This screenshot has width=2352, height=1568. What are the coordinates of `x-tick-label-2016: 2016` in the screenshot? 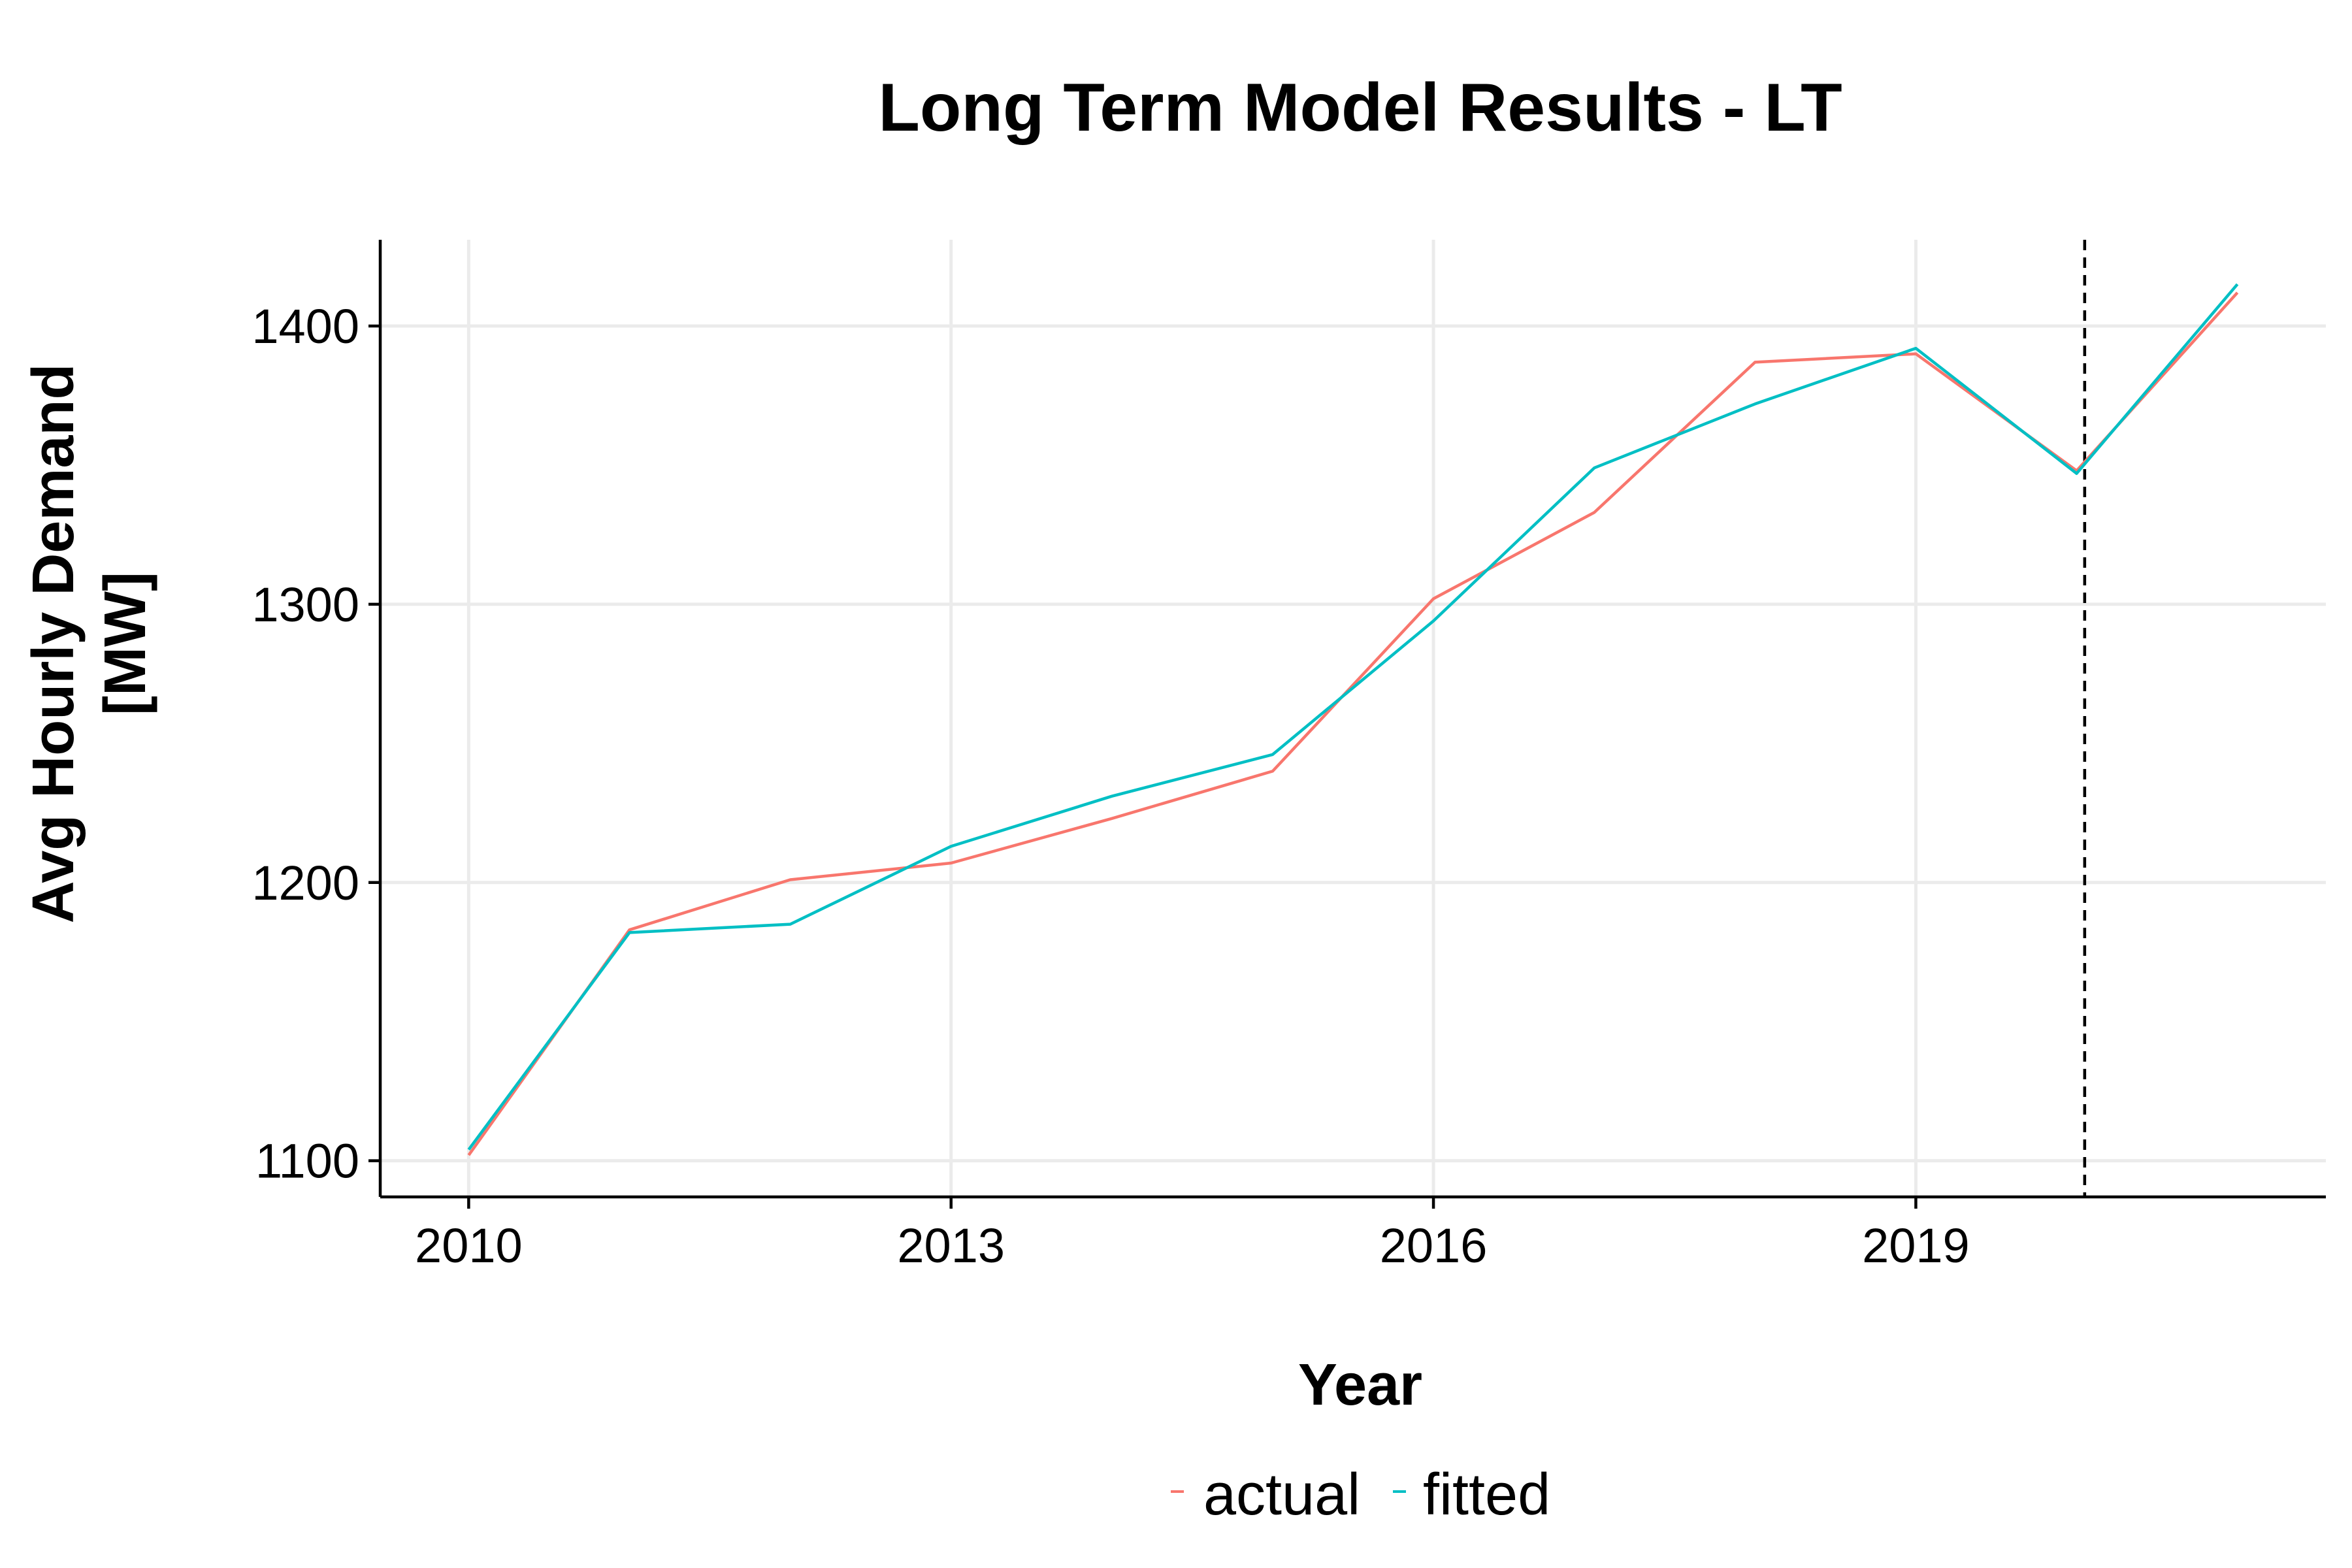 It's located at (1434, 1245).